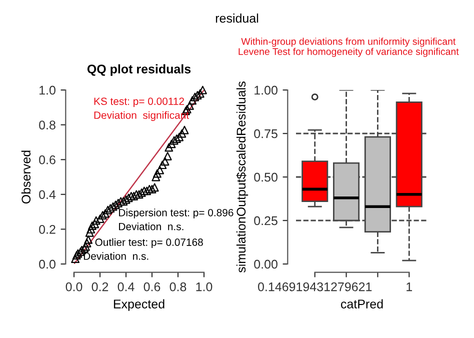  I want to click on y-axis-title: Observed, so click(26, 177).